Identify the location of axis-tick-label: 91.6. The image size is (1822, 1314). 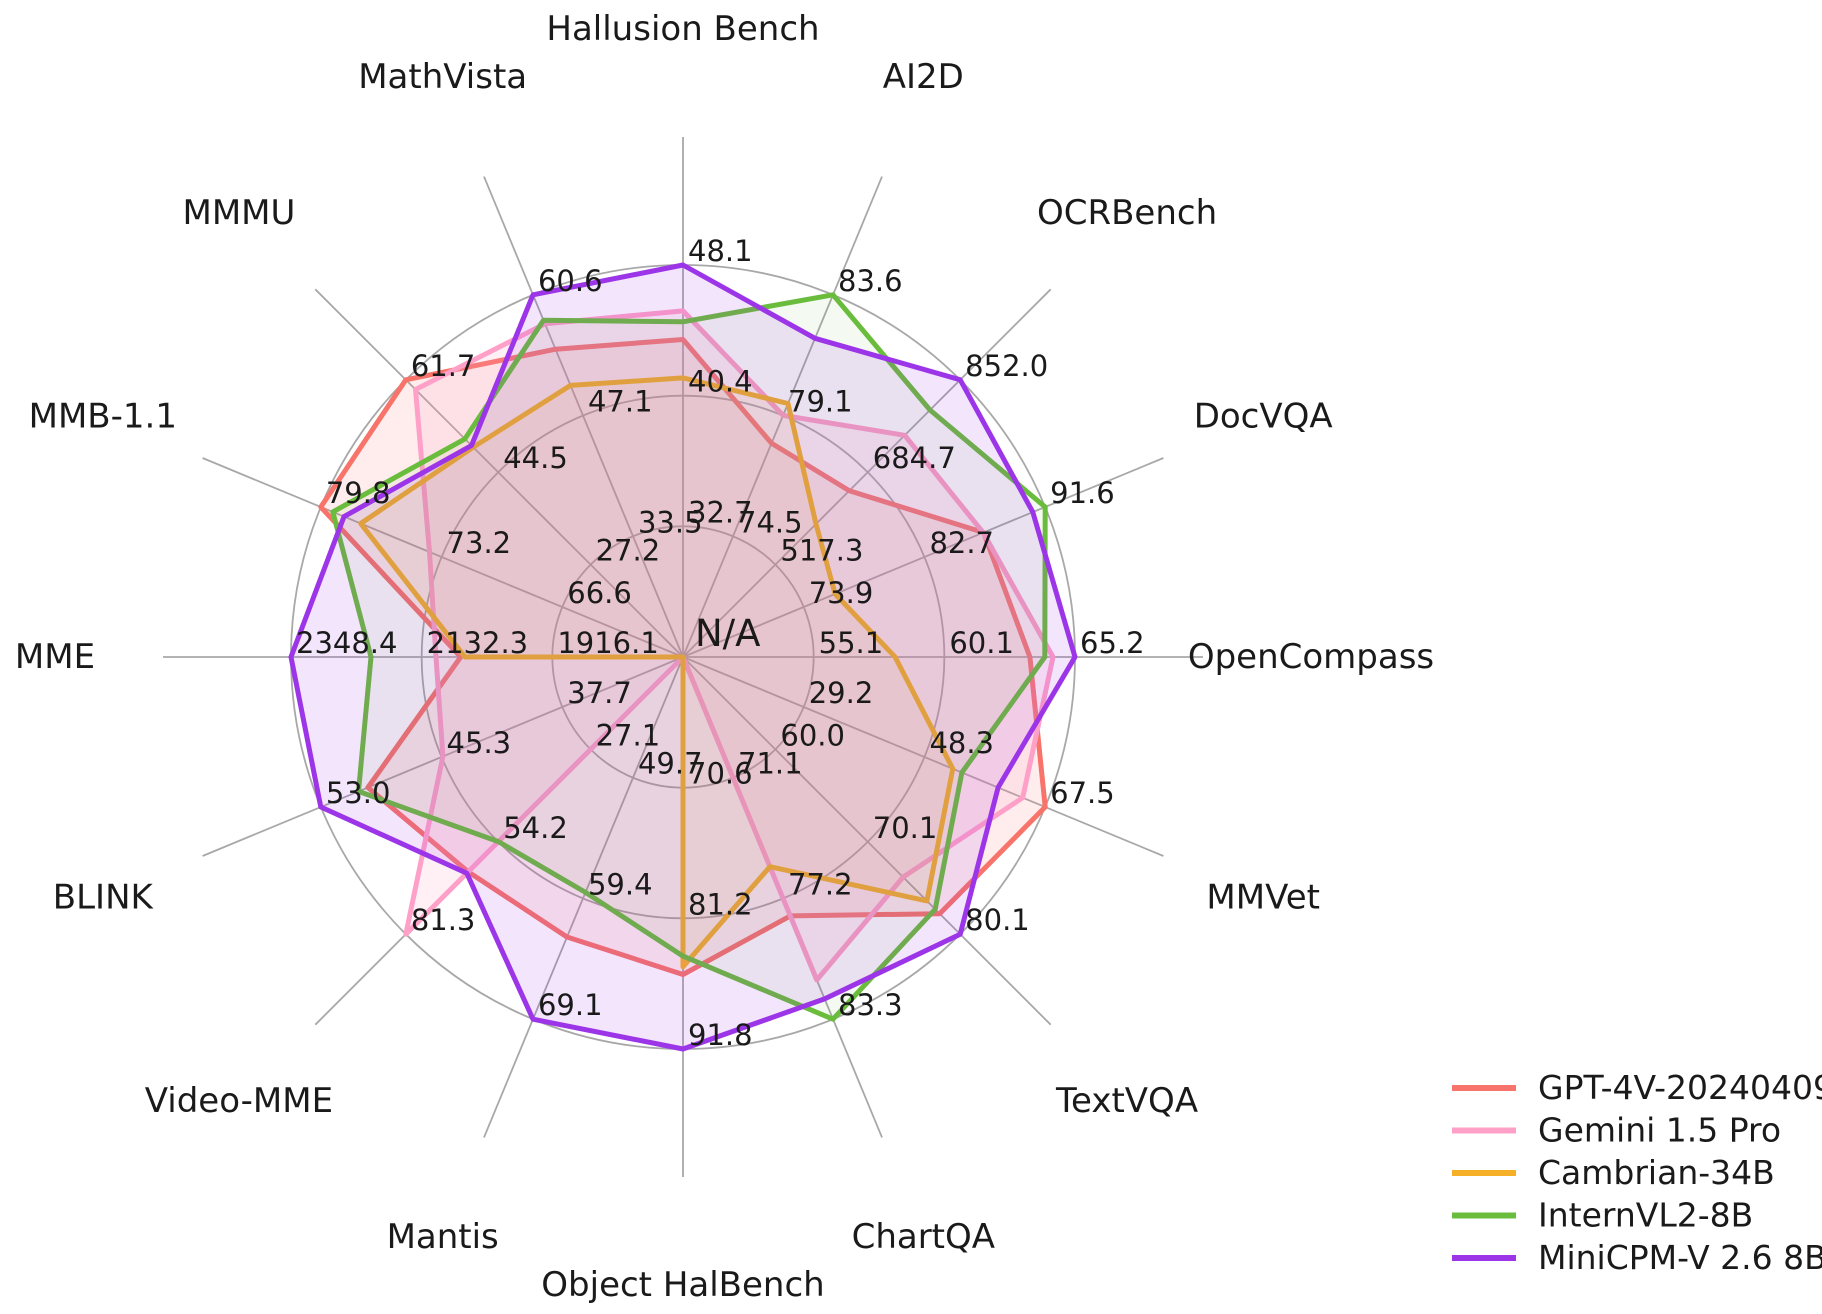
(1082, 493).